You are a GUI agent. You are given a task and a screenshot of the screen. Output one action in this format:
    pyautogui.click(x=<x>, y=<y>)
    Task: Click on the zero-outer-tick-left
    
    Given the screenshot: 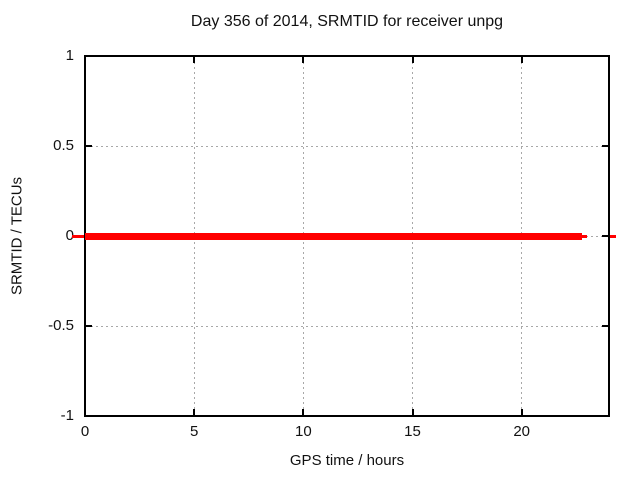 What is the action you would take?
    pyautogui.click(x=78, y=236)
    